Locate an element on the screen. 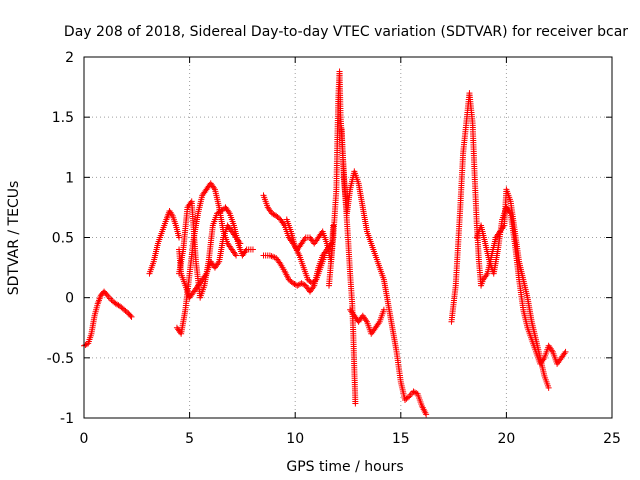 Image resolution: width=640 pixels, height=480 pixels. x-tick-label: 10 is located at coordinates (295, 439).